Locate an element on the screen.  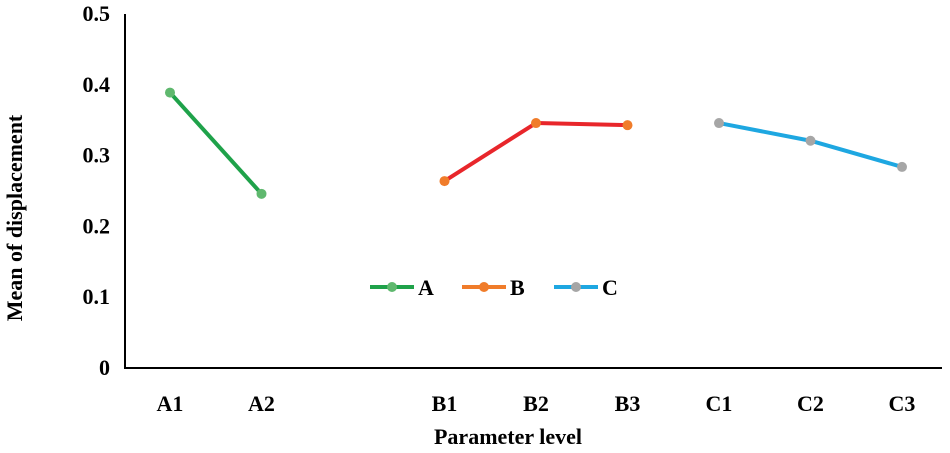
x-tick-label: C1 is located at coordinates (719, 403).